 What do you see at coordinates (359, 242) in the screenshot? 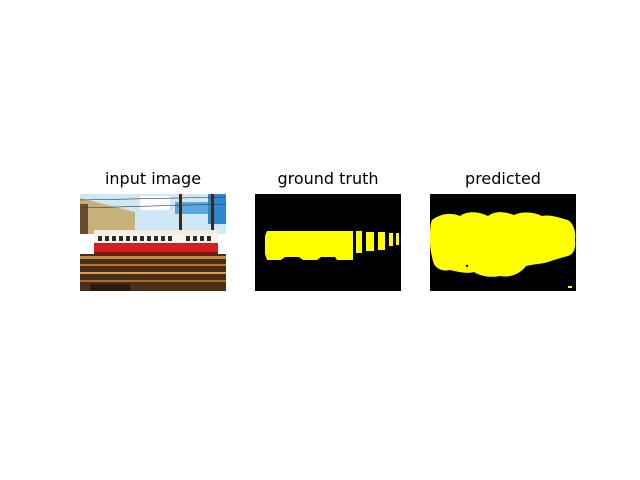
I see `tram-mask-segment` at bounding box center [359, 242].